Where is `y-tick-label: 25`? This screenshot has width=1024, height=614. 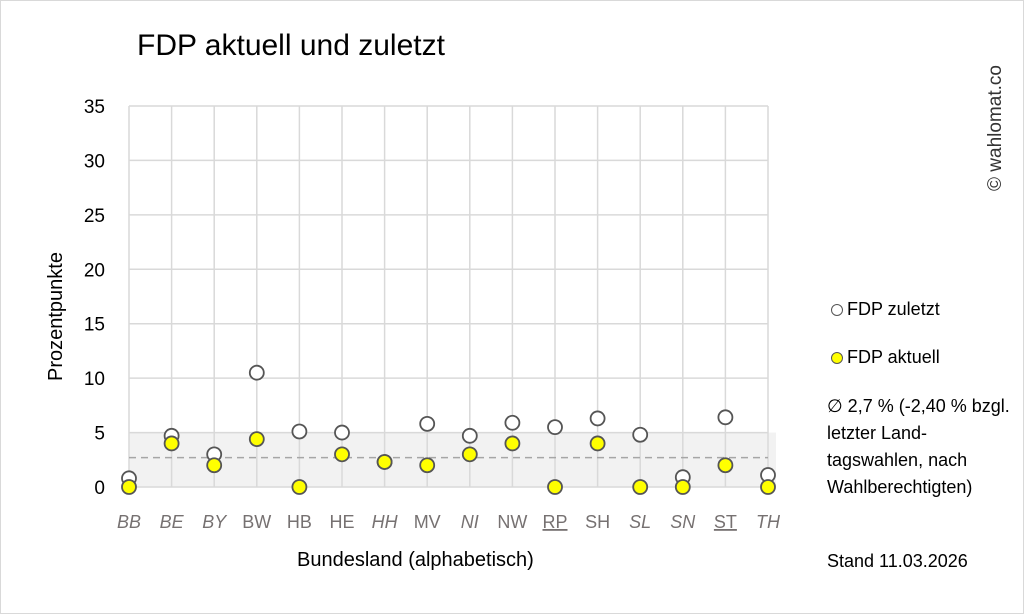
y-tick-label: 25 is located at coordinates (94, 216).